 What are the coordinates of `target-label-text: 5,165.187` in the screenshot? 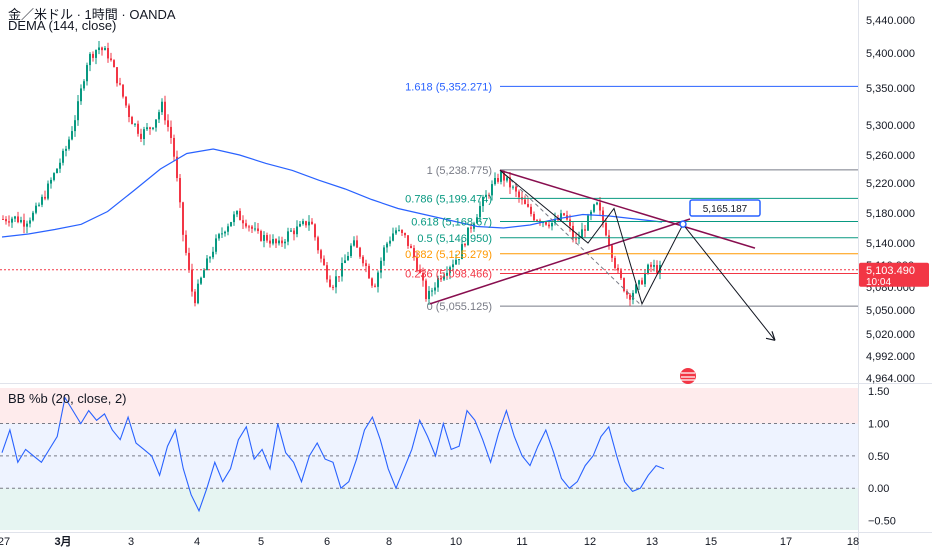 It's located at (725, 209).